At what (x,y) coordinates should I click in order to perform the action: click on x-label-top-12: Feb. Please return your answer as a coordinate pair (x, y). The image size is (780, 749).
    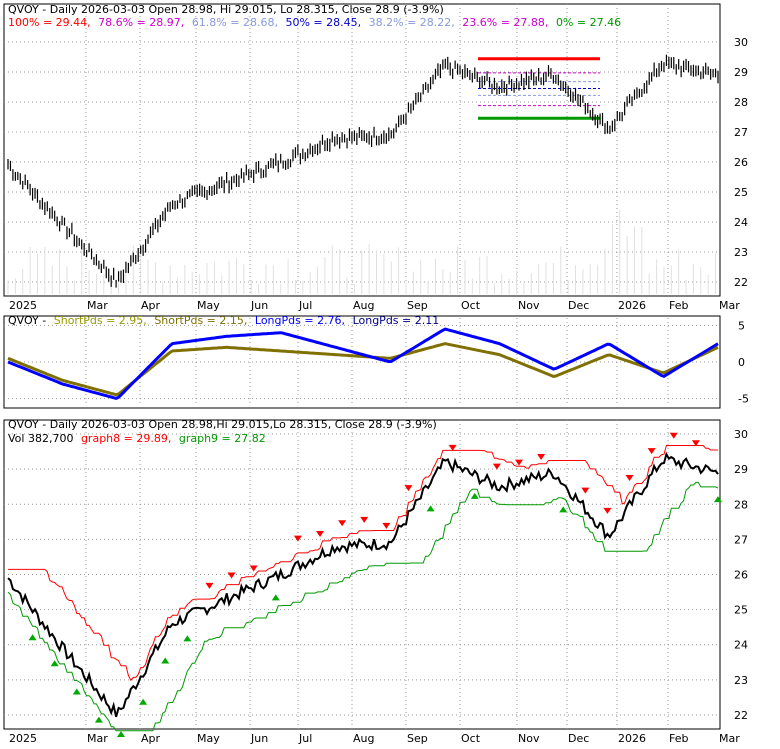
    Looking at the image, I should click on (678, 305).